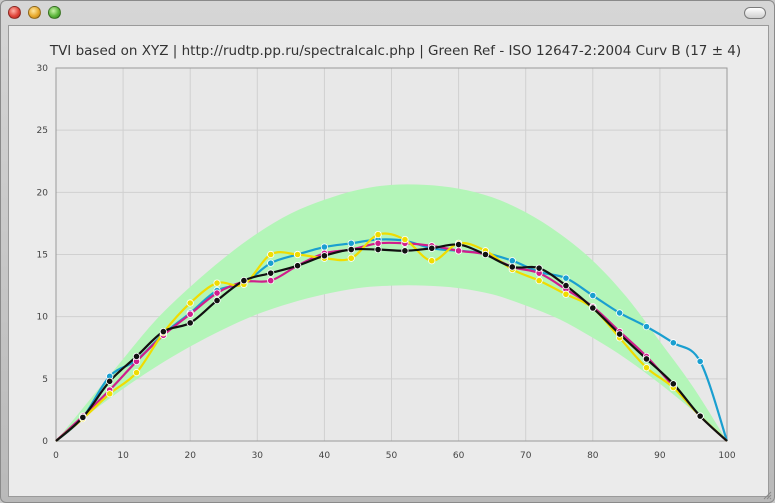 Image resolution: width=775 pixels, height=503 pixels. I want to click on x-tick-label-7: 70, so click(526, 456).